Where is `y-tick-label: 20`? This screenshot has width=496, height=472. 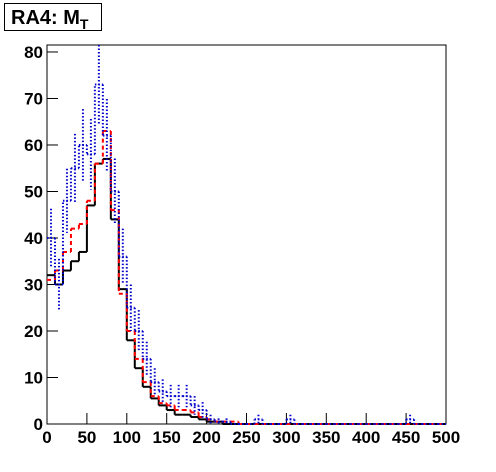
y-tick-label: 20 is located at coordinates (33, 331).